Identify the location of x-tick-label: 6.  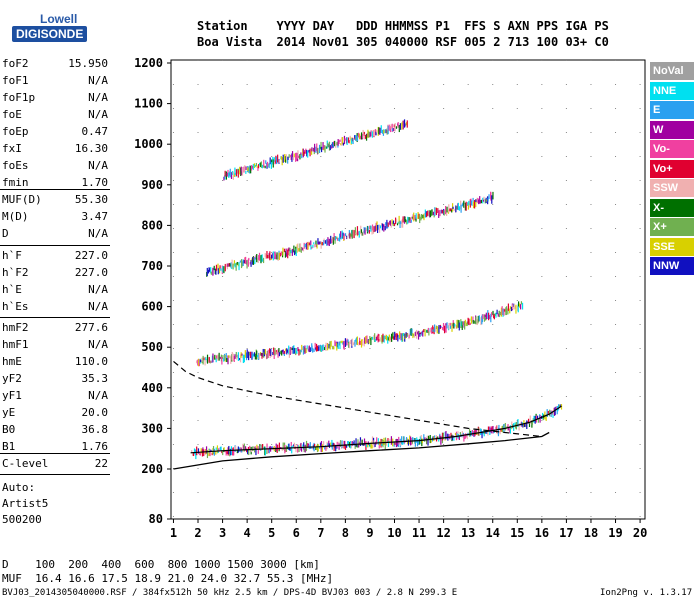
(296, 533).